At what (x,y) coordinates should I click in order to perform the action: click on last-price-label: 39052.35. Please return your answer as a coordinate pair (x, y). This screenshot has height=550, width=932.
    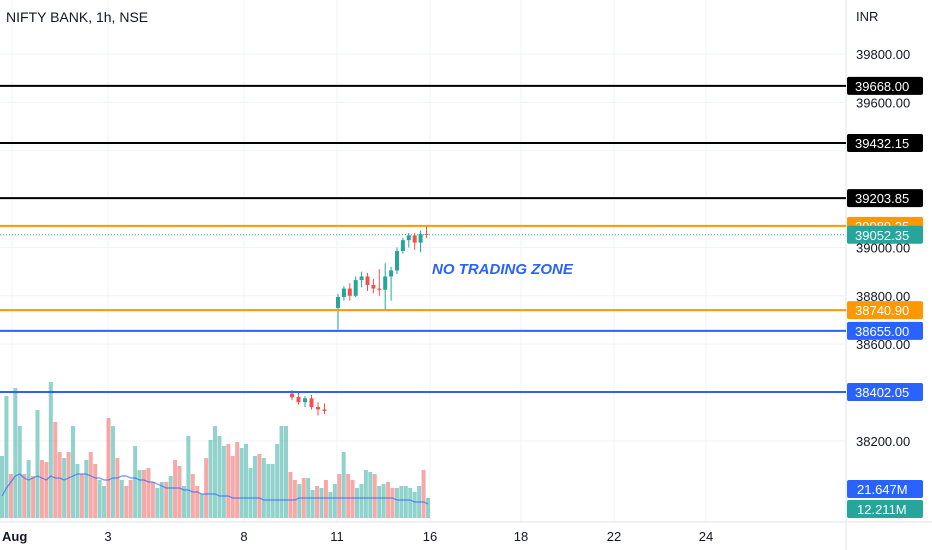
    Looking at the image, I should click on (885, 234).